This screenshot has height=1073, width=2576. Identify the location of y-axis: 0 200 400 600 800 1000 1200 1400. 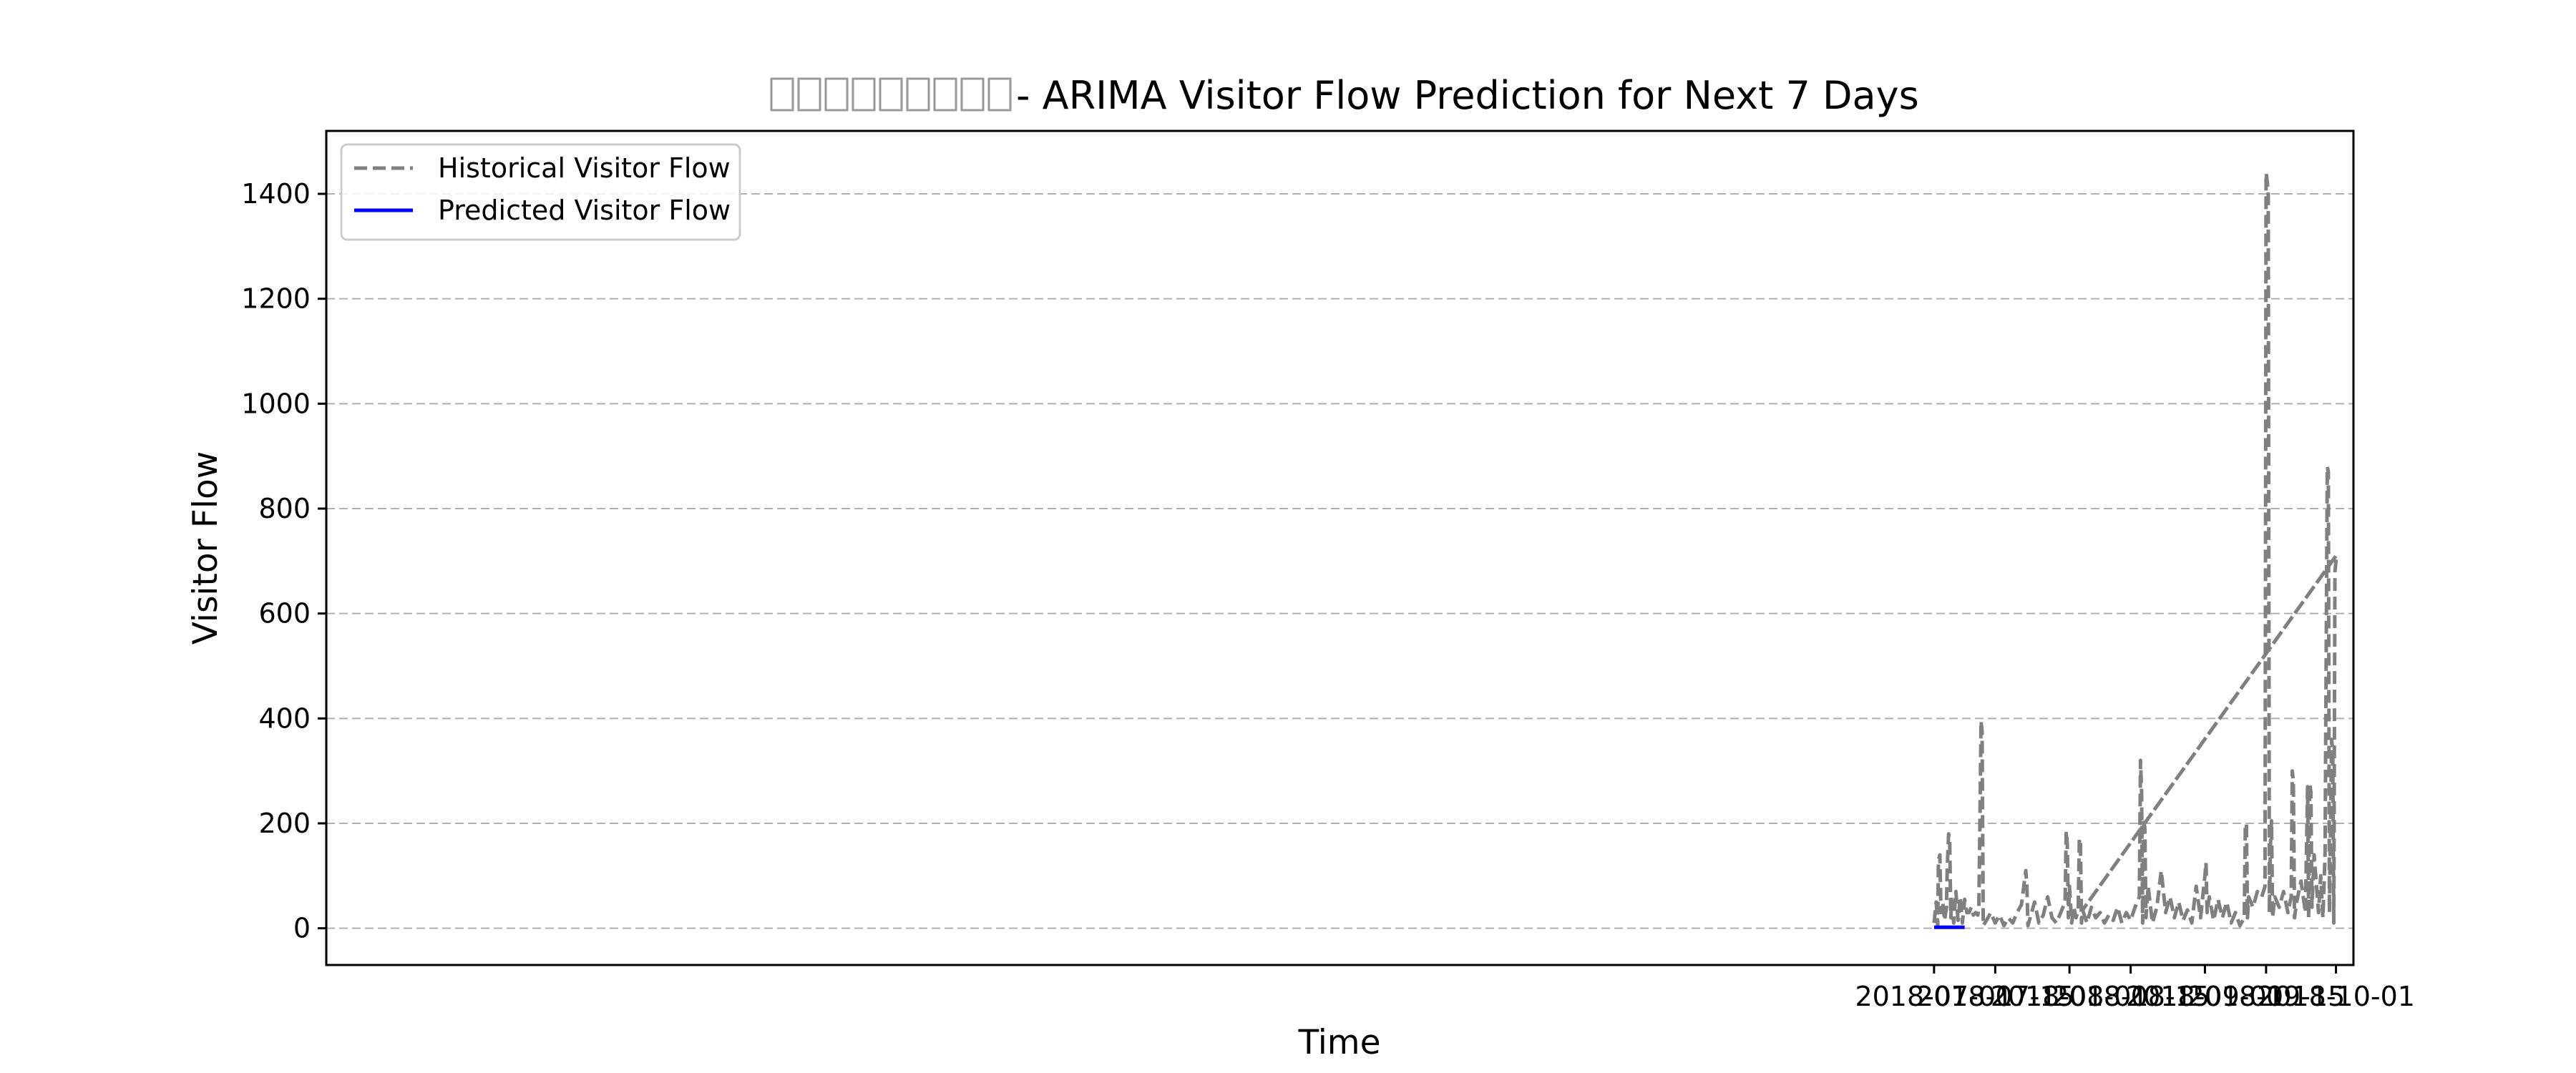
(283, 561).